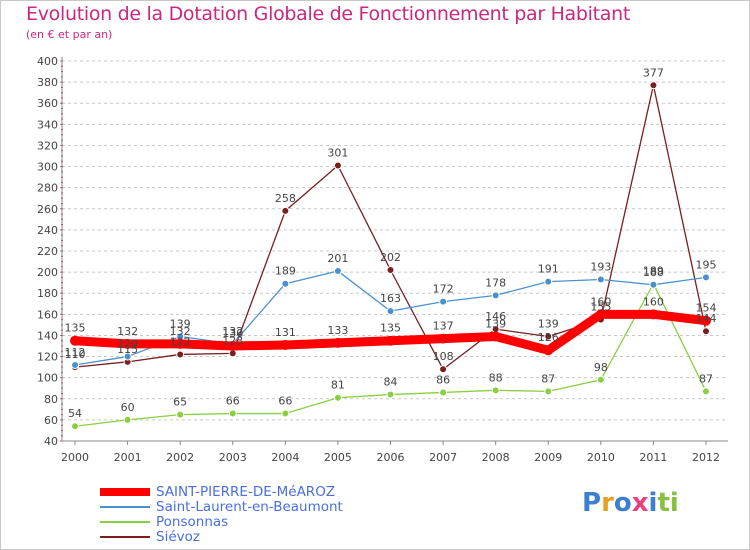  What do you see at coordinates (250, 537) in the screenshot?
I see `legend-item-sievoz: Siévoz` at bounding box center [250, 537].